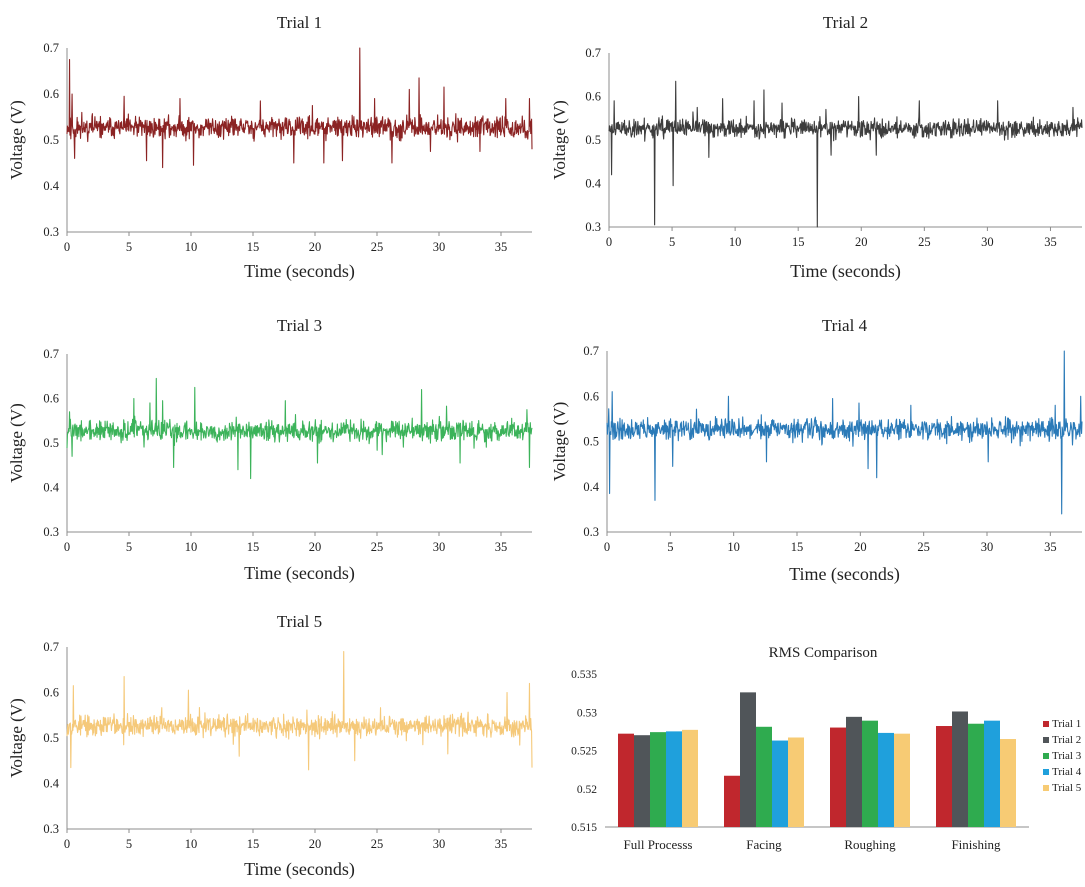  What do you see at coordinates (584, 828) in the screenshot?
I see `y-tick-label: 0.515` at bounding box center [584, 828].